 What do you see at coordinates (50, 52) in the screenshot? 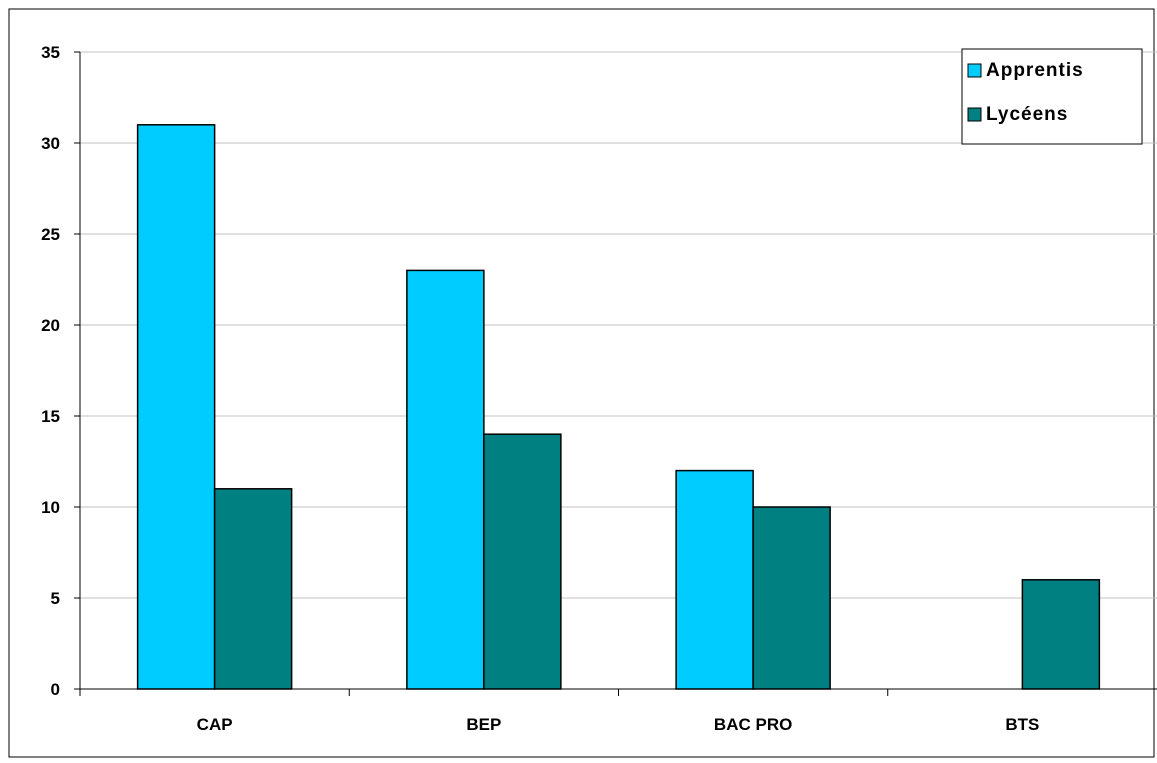
I see `y-tick-label: 35` at bounding box center [50, 52].